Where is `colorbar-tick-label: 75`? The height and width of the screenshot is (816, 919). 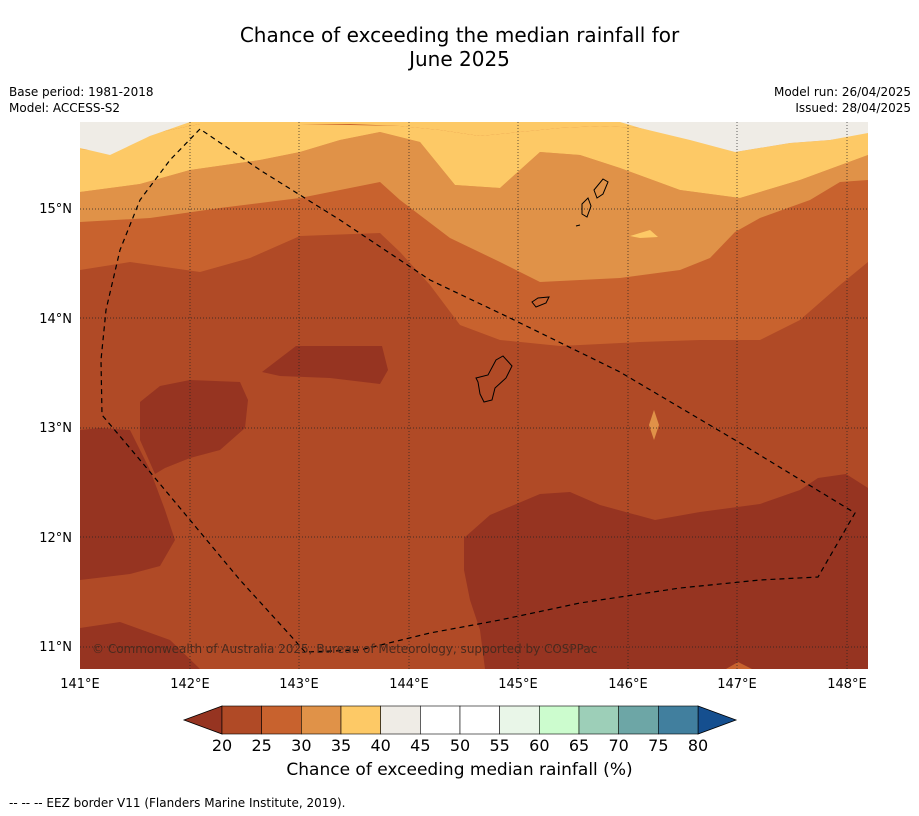
colorbar-tick-label: 75 is located at coordinates (658, 745).